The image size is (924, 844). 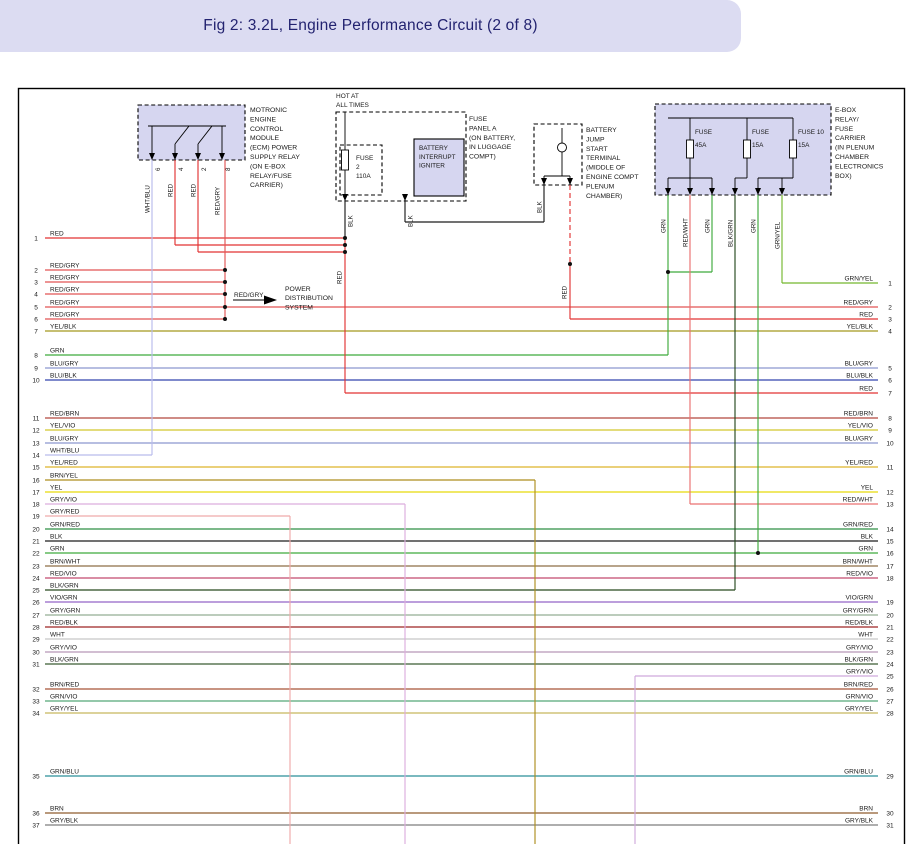 I want to click on wire-label: BRN/YEL, so click(x=64, y=476).